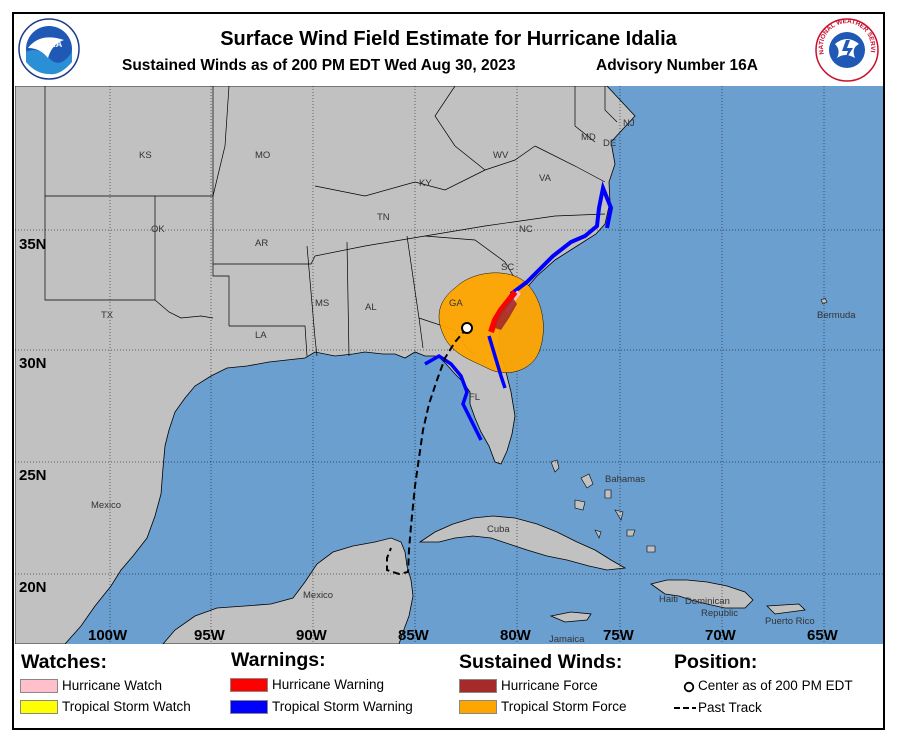 Image resolution: width=897 pixels, height=738 pixels. What do you see at coordinates (823, 635) in the screenshot?
I see `lon-label-65w: 65W` at bounding box center [823, 635].